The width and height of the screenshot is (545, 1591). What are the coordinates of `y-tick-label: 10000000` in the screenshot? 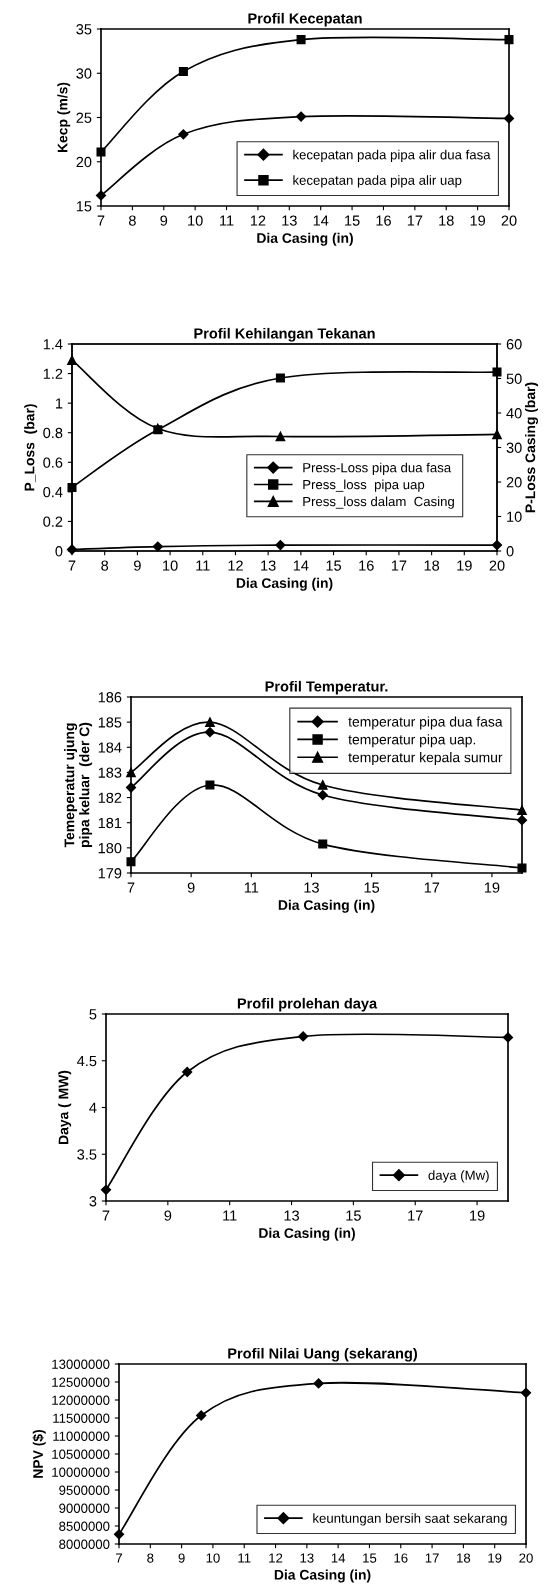 It's located at (81, 1472).